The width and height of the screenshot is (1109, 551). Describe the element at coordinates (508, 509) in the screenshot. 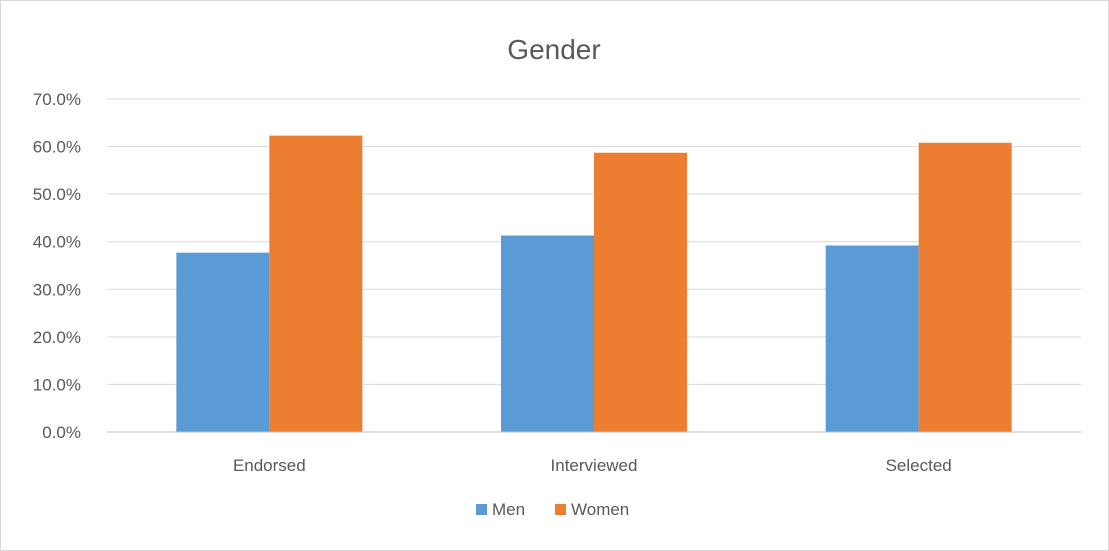

I see `legend-label-men: Men` at that location.